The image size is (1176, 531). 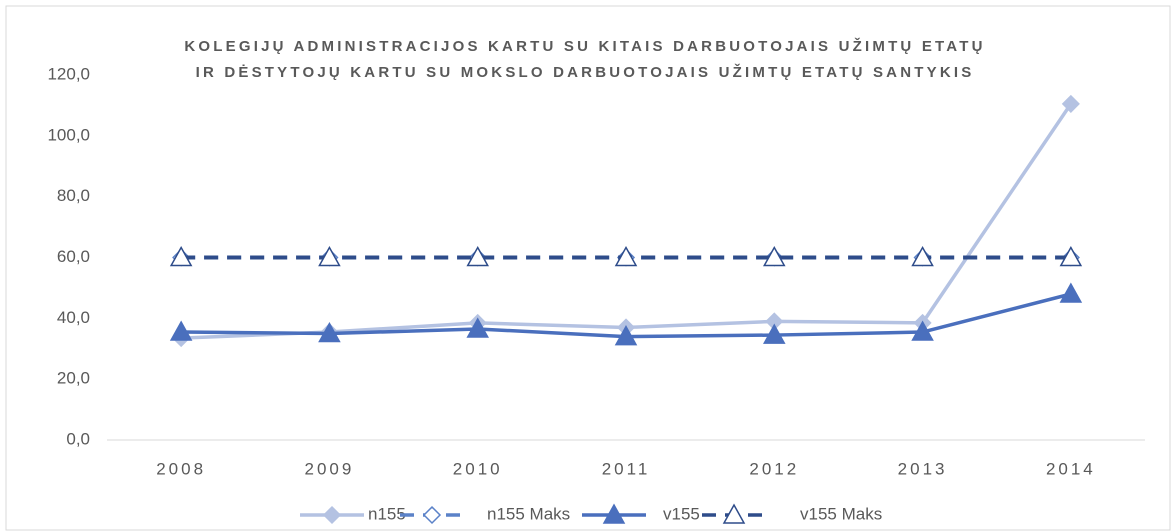 I want to click on y-tick-label: 20,0, so click(x=73, y=378).